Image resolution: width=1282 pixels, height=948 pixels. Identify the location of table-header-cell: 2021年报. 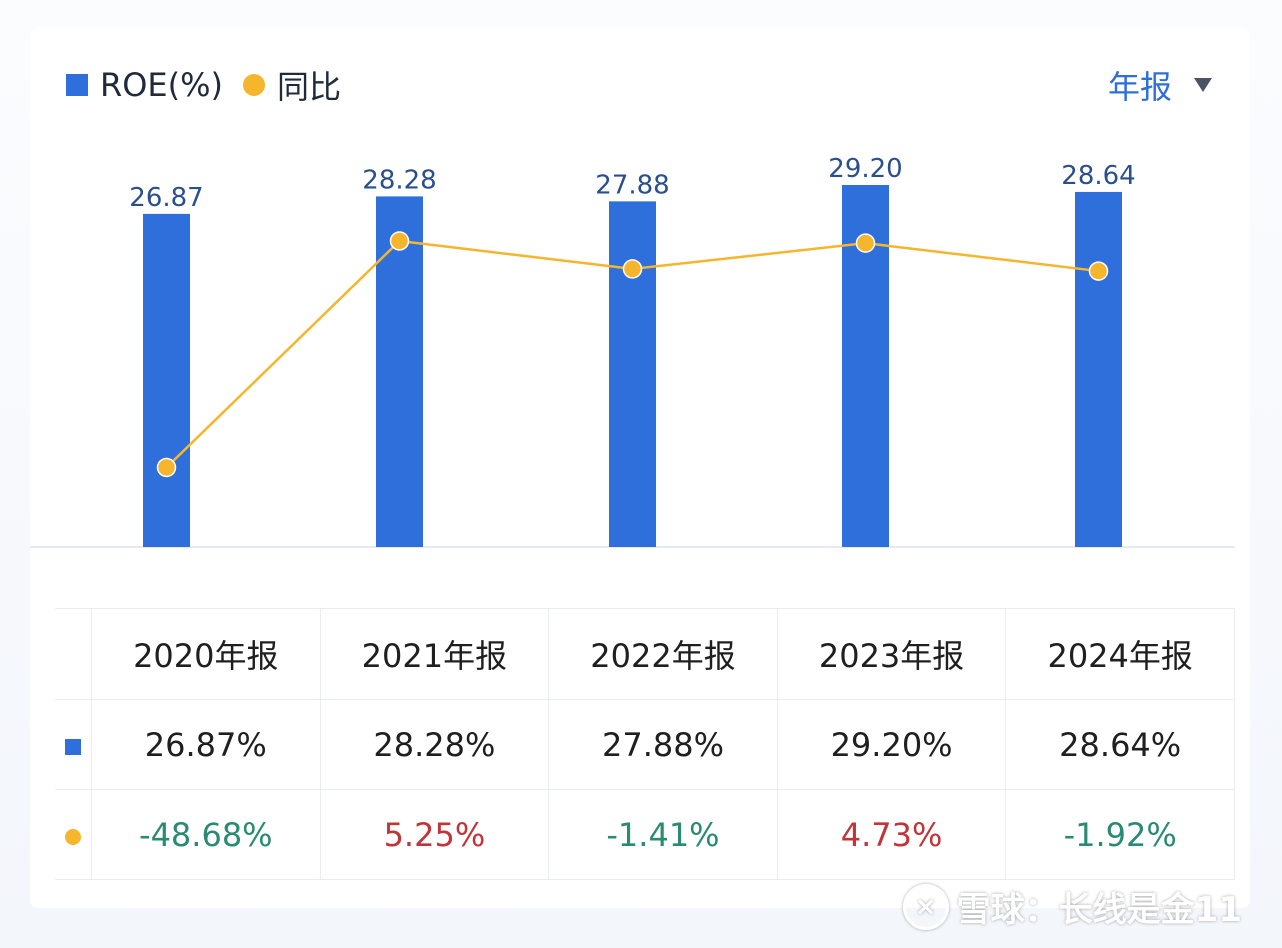
(434, 654).